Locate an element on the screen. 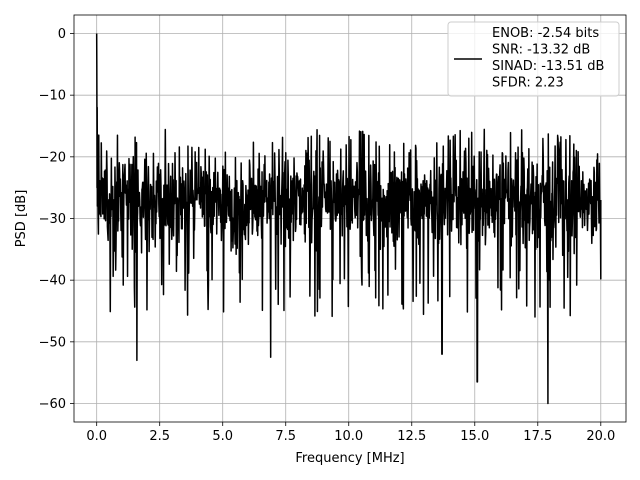  x-tick-label: 7.5 is located at coordinates (285, 436).